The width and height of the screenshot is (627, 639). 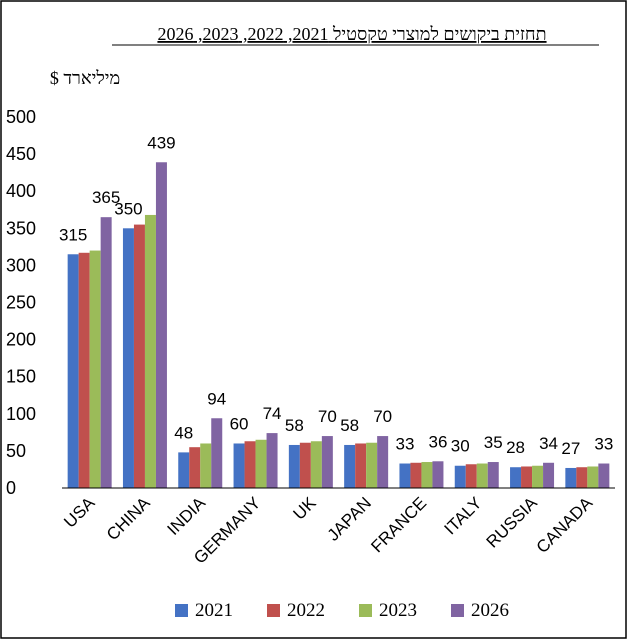 I want to click on bar-2021-russia, so click(x=516, y=477).